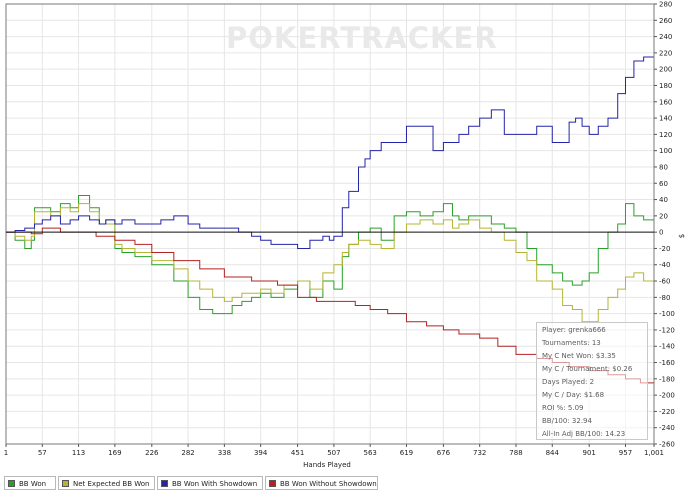  What do you see at coordinates (665, 53) in the screenshot?
I see `y-tick-label: 220` at bounding box center [665, 53].